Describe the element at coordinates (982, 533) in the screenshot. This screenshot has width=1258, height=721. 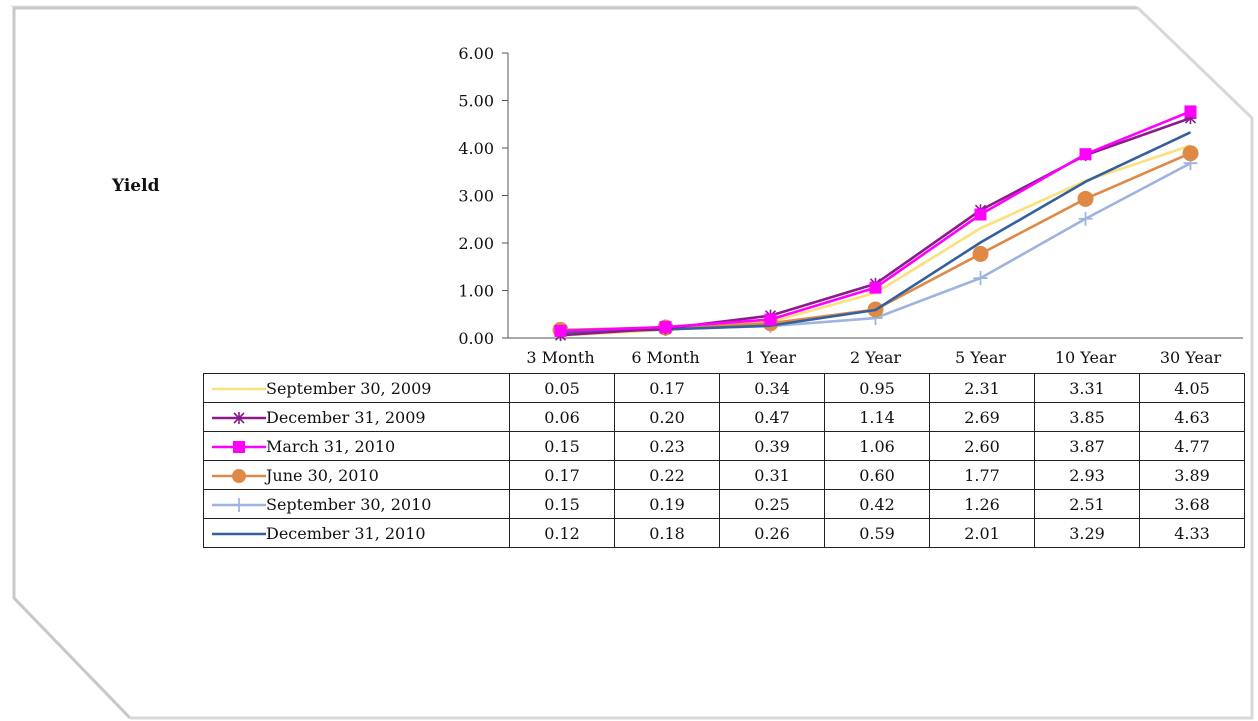
I see `table-cell: 2.01` at that location.